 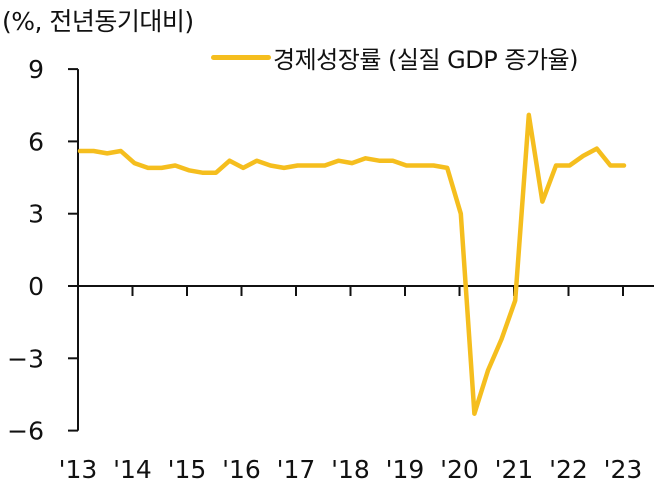 What do you see at coordinates (514, 469) in the screenshot?
I see `x-tick-label: '21` at bounding box center [514, 469].